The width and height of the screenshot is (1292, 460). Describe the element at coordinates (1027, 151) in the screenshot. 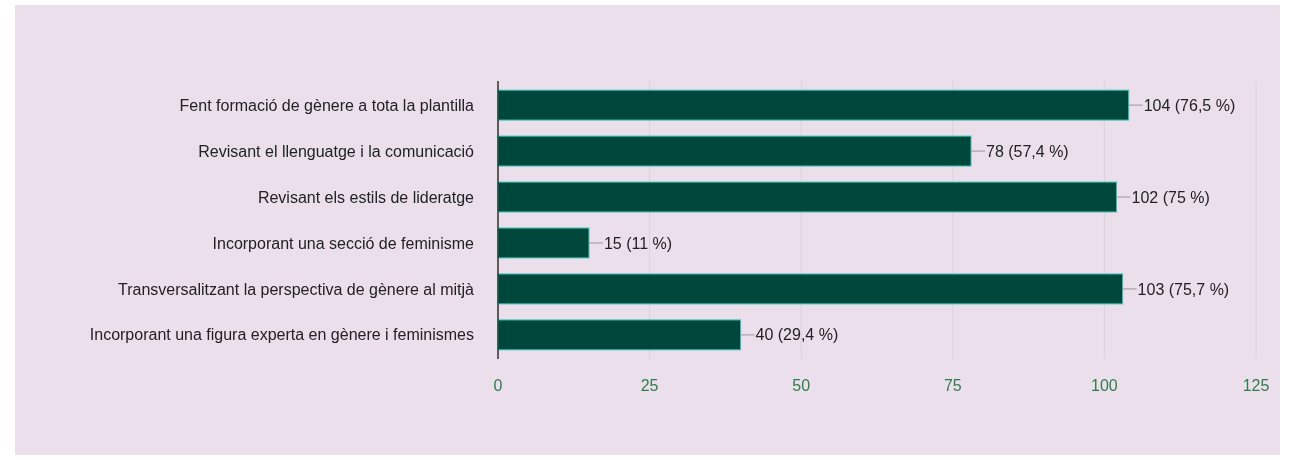

I see `data-label: 78 (57,4 %)` at that location.